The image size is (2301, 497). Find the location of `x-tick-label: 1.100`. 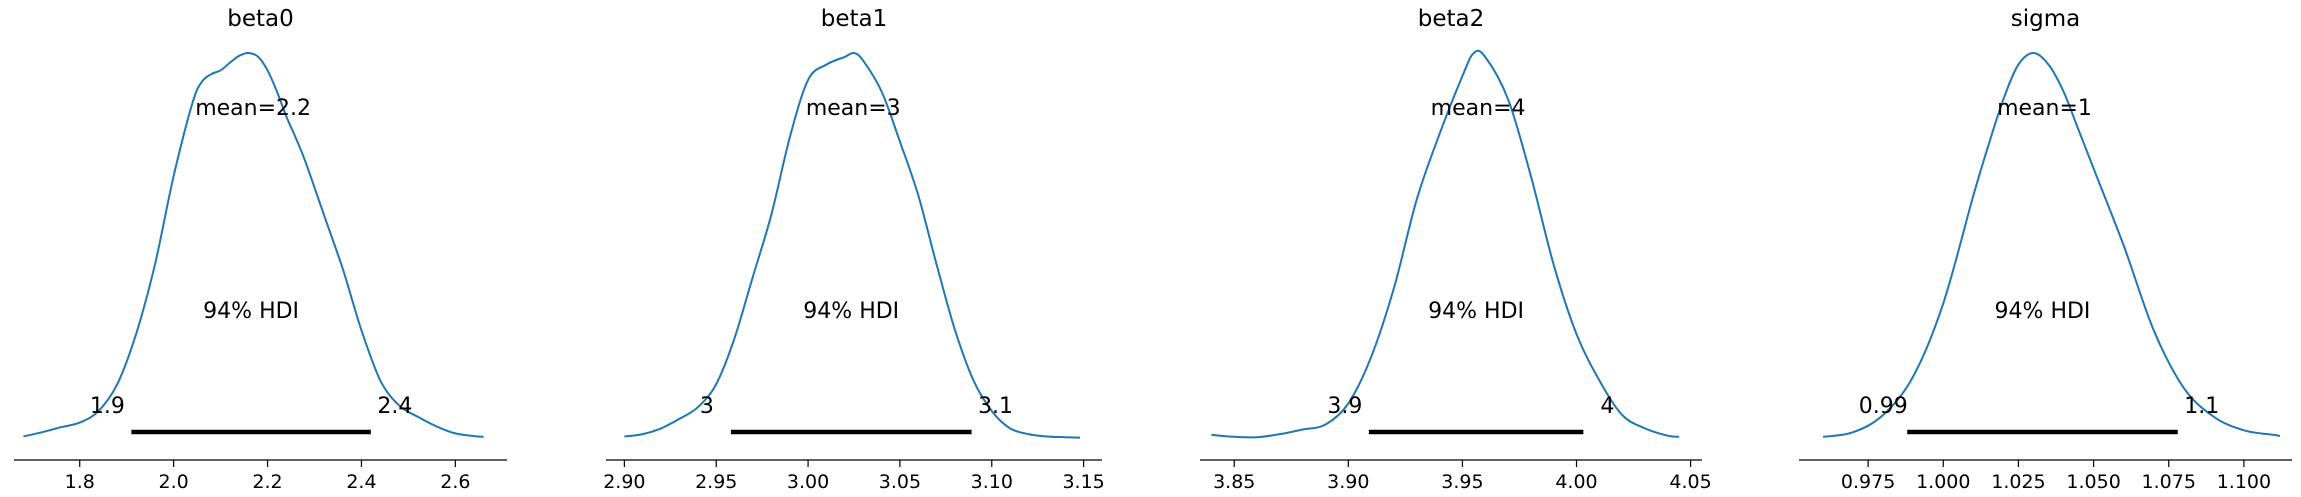

x-tick-label: 1.100 is located at coordinates (2244, 482).